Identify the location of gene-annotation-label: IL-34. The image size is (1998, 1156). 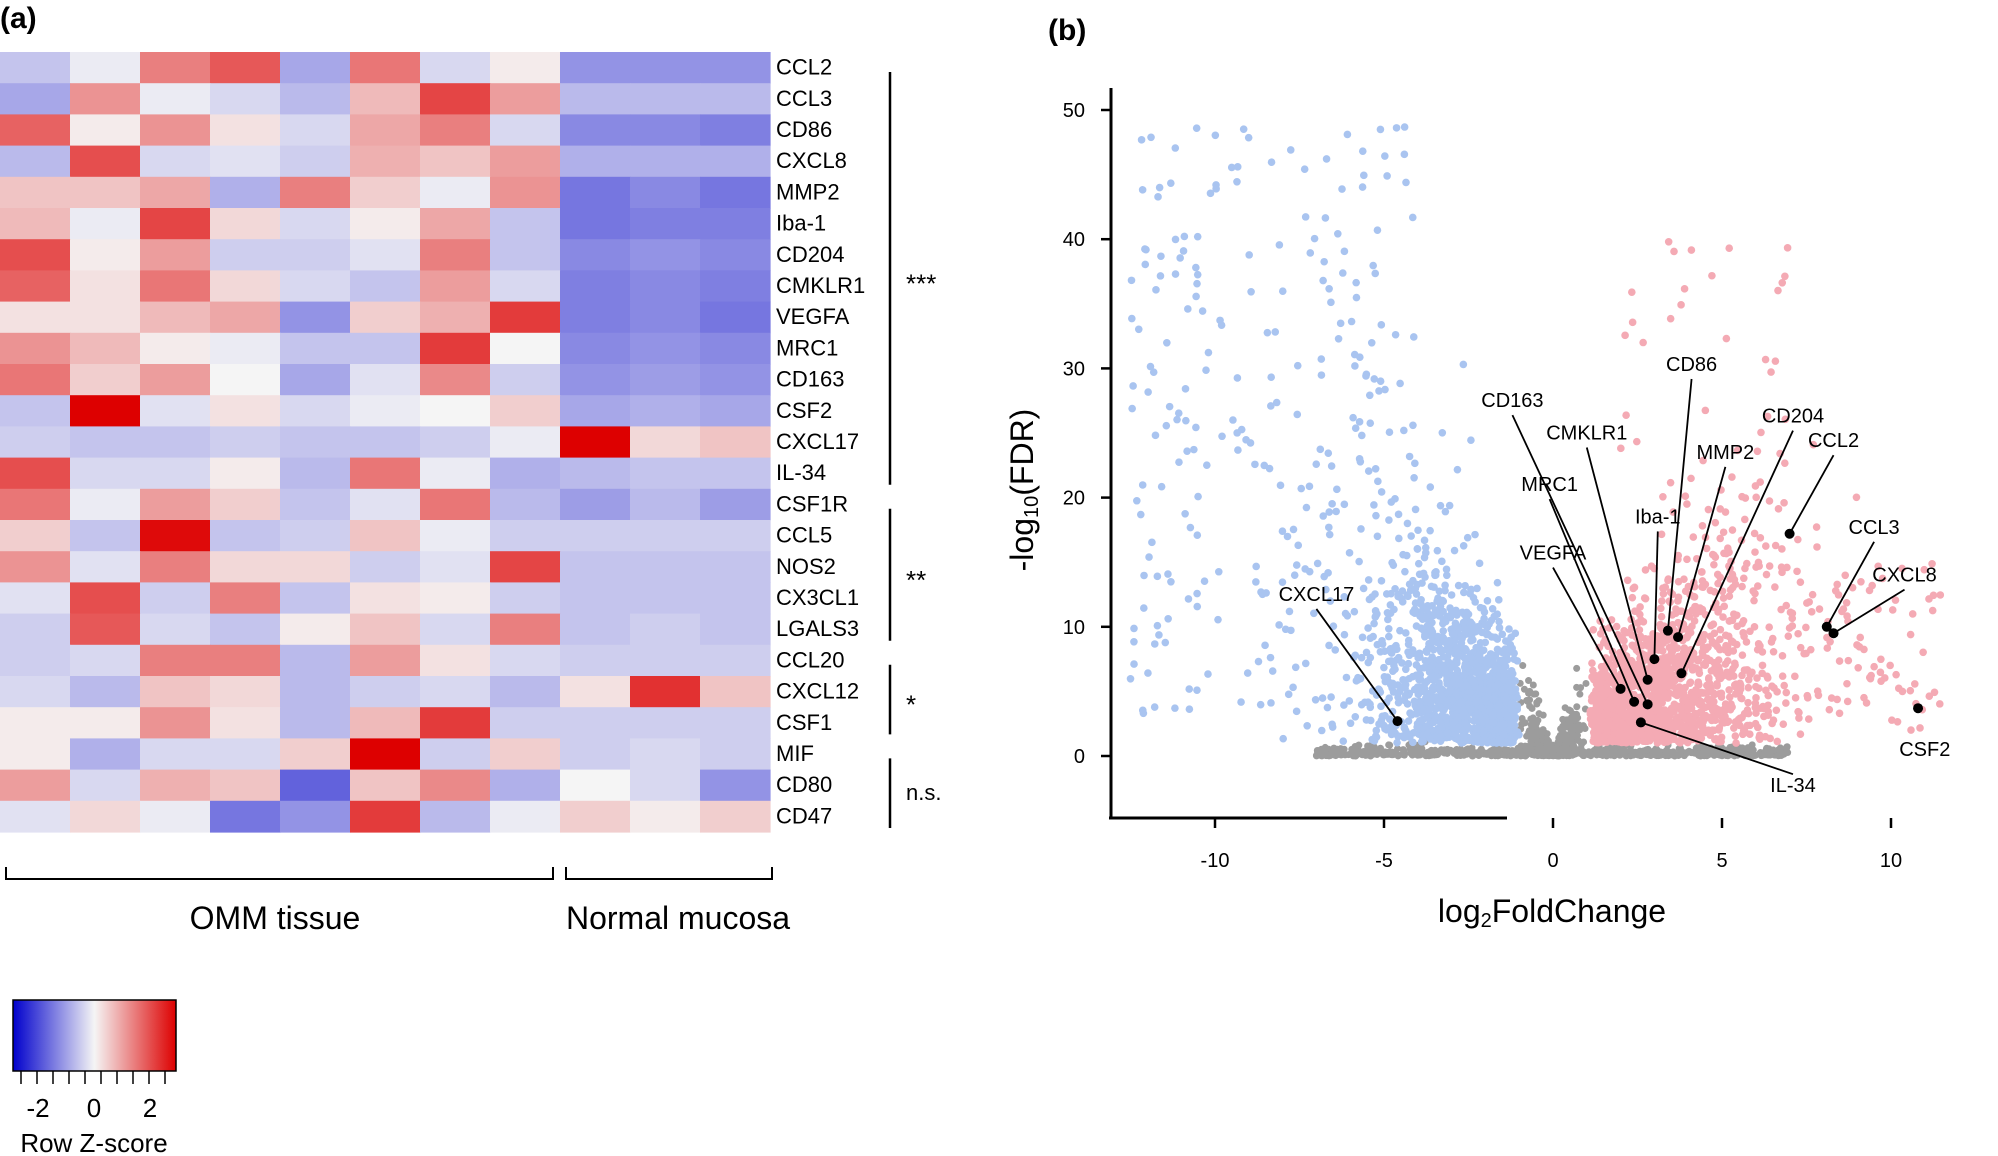
(1793, 786).